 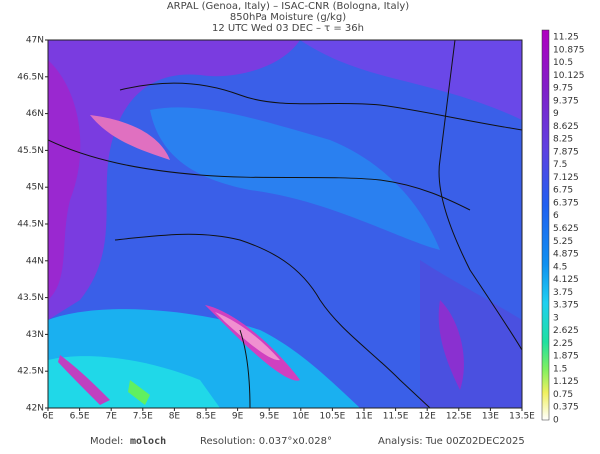 I want to click on lon-label: 11.5E, so click(x=396, y=417).